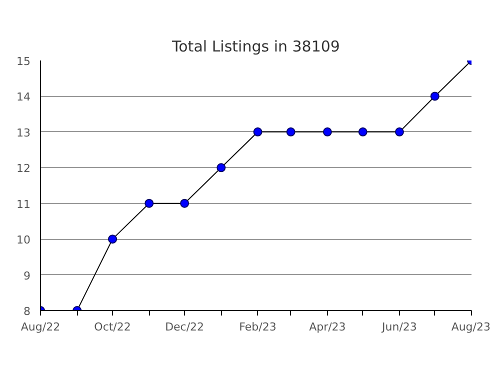 The width and height of the screenshot is (490, 380). Describe the element at coordinates (255, 47) in the screenshot. I see `chart-title: Total Listings in 38109` at that location.